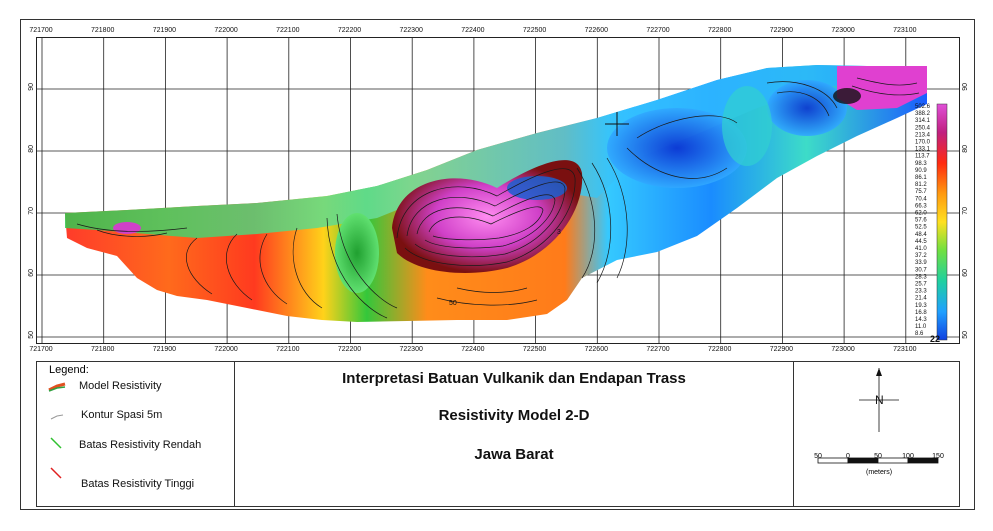 This screenshot has height=531, width=993. I want to click on colorbar, so click(942, 222).